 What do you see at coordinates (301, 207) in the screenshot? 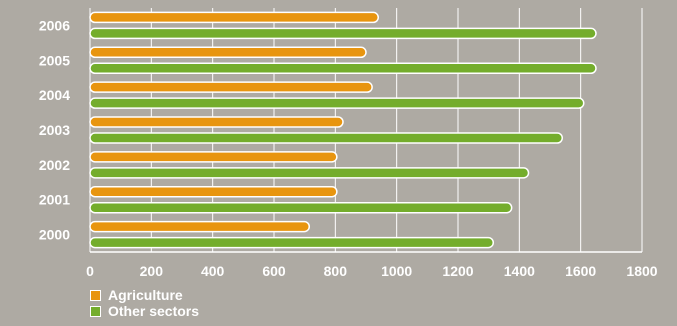
I see `bar-other-sectors-2001` at bounding box center [301, 207].